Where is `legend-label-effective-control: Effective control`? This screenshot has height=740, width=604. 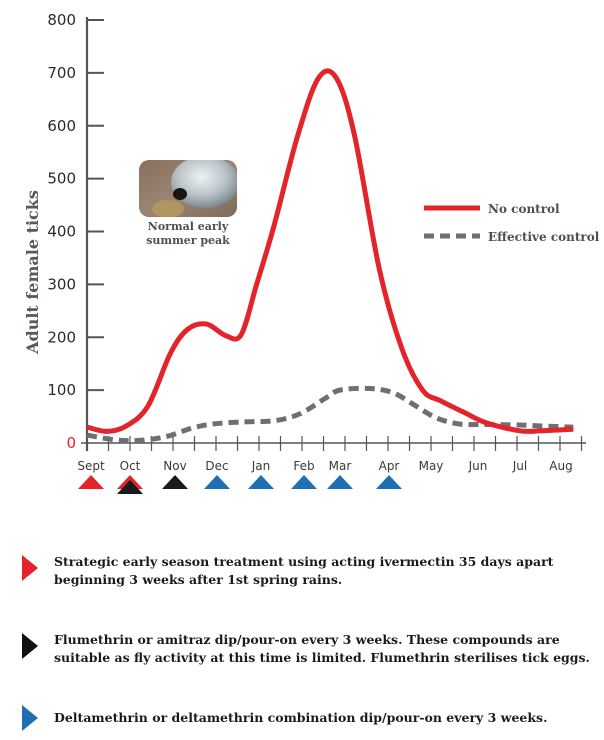
legend-label-effective-control: Effective control is located at coordinates (544, 237).